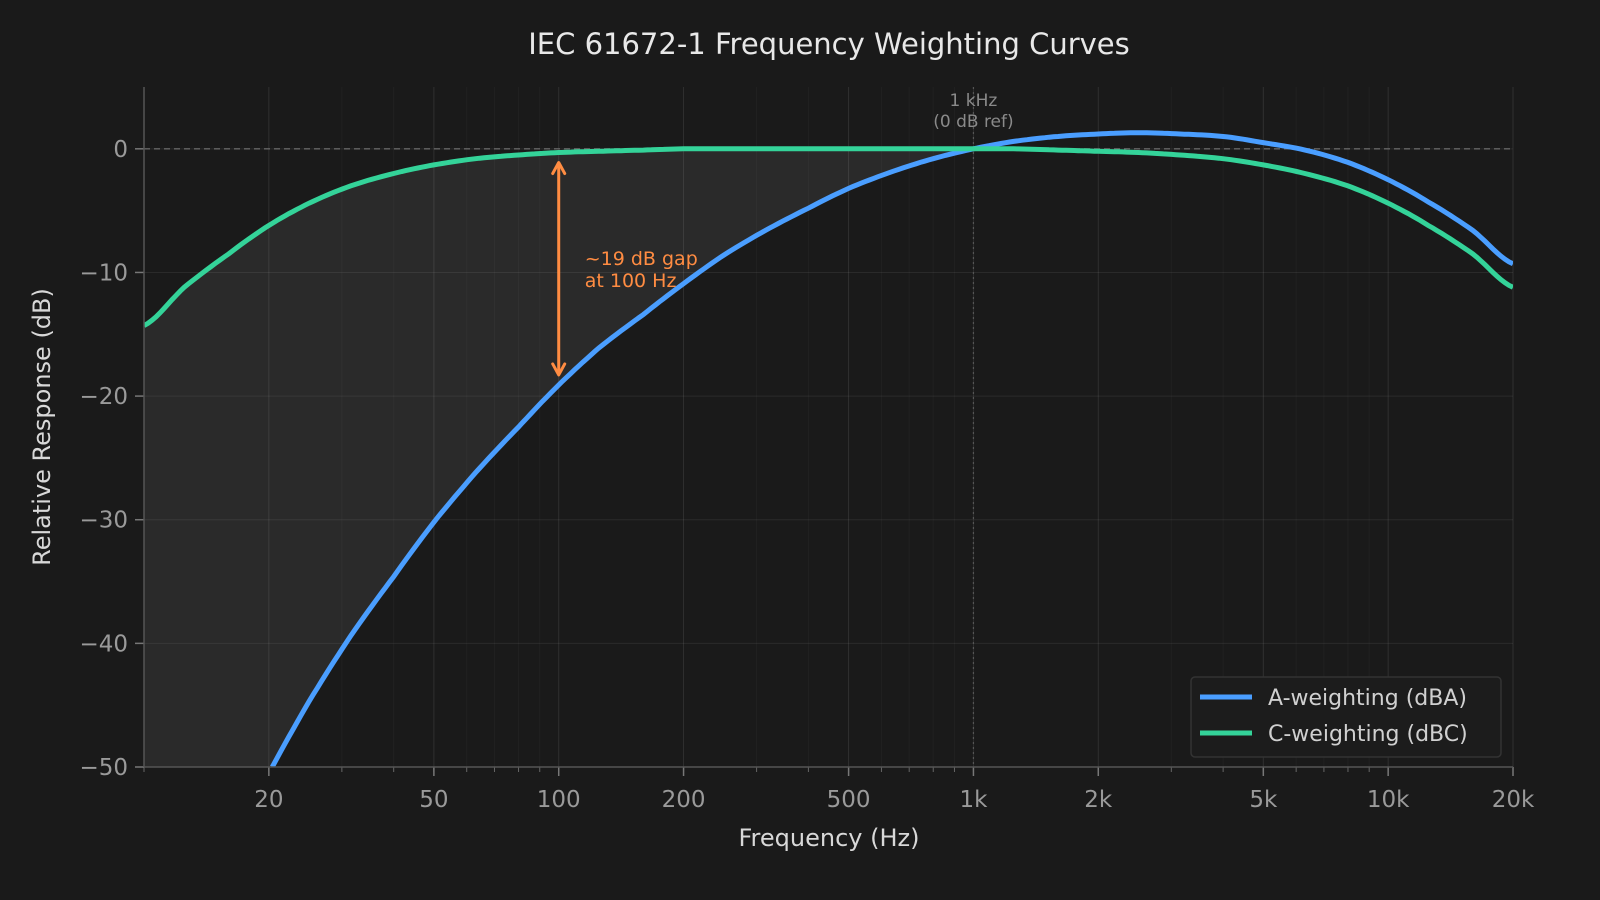  I want to click on x-tick-label: 200, so click(684, 800).